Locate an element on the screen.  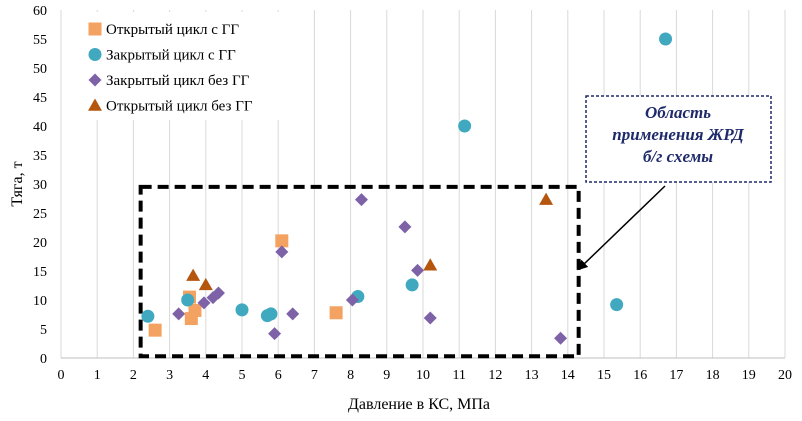
callout-text-line: применения ЖРД is located at coordinates (678, 134).